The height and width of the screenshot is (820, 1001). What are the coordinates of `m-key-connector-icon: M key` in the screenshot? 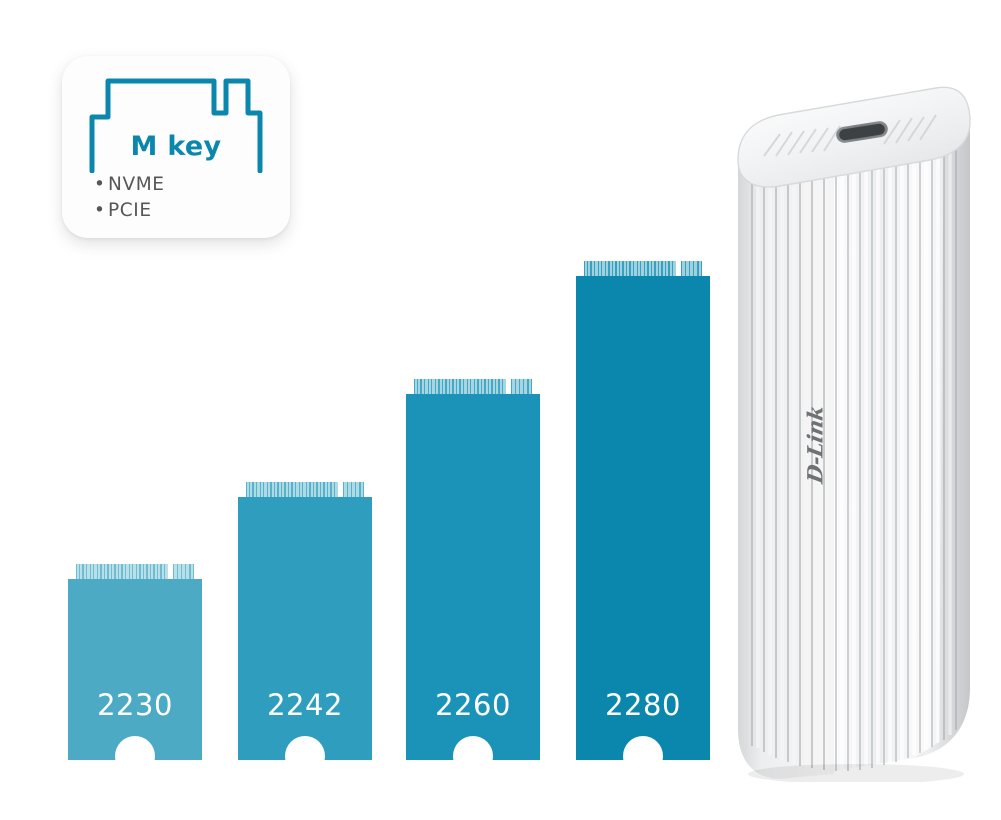 It's located at (176, 124).